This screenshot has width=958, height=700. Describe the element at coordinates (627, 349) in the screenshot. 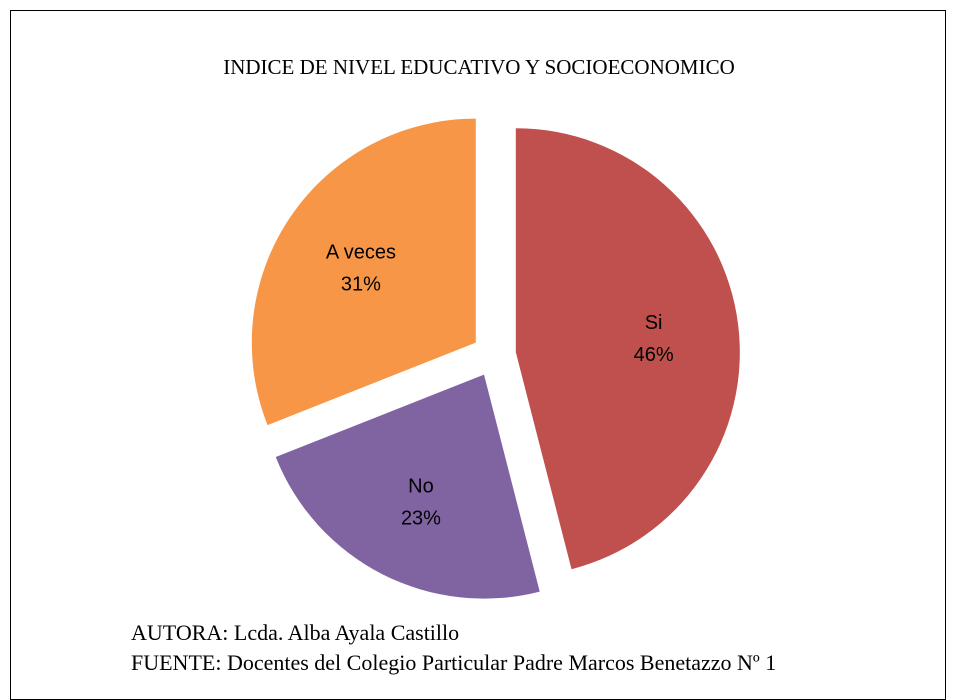

I see `pie-slice-si` at that location.